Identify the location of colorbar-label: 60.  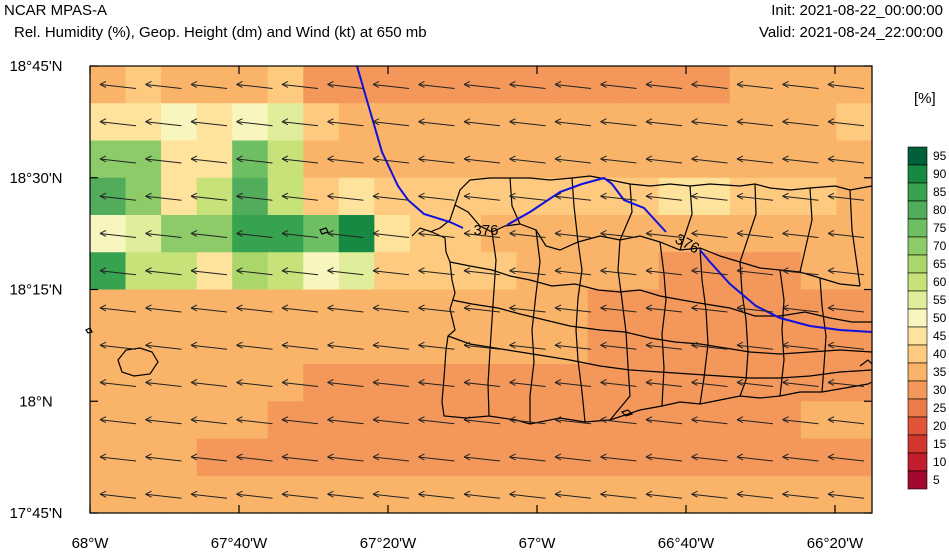
(940, 282).